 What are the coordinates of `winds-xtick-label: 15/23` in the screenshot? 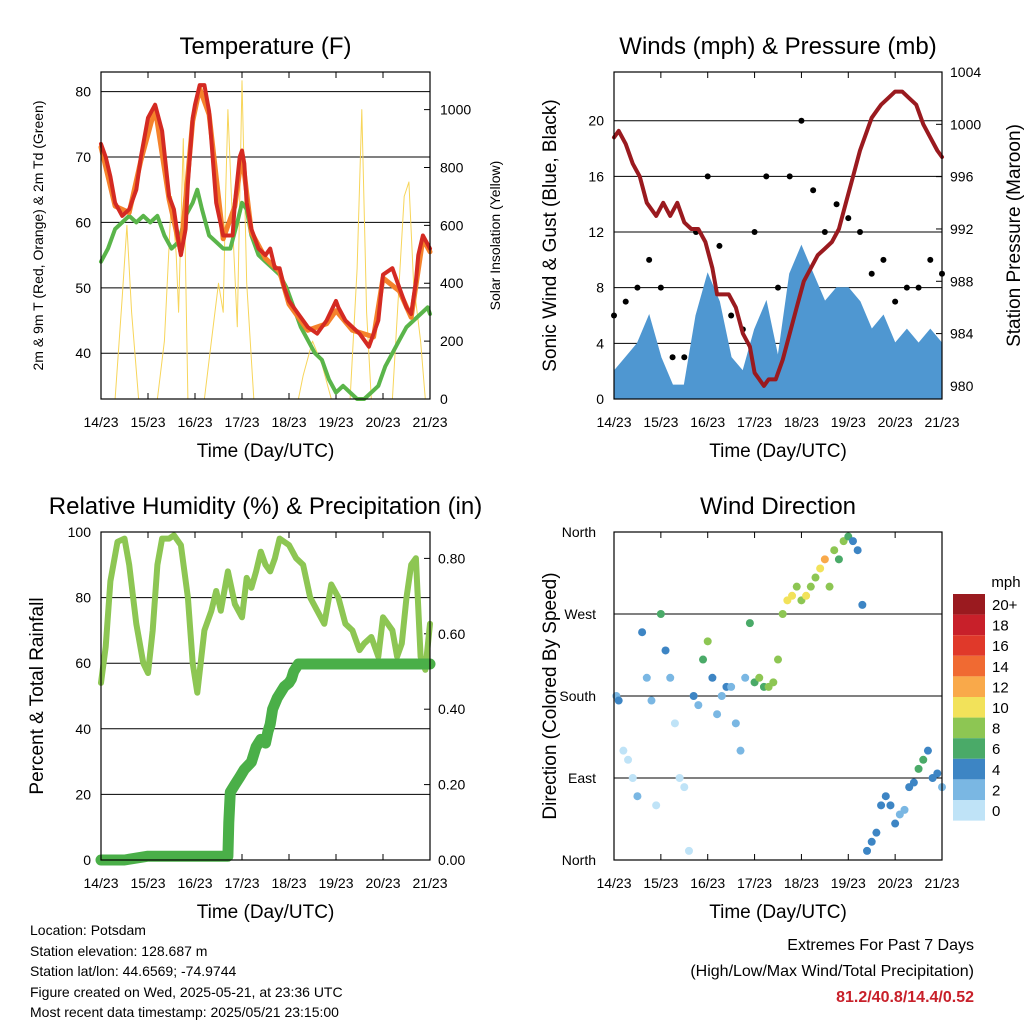 It's located at (660, 422).